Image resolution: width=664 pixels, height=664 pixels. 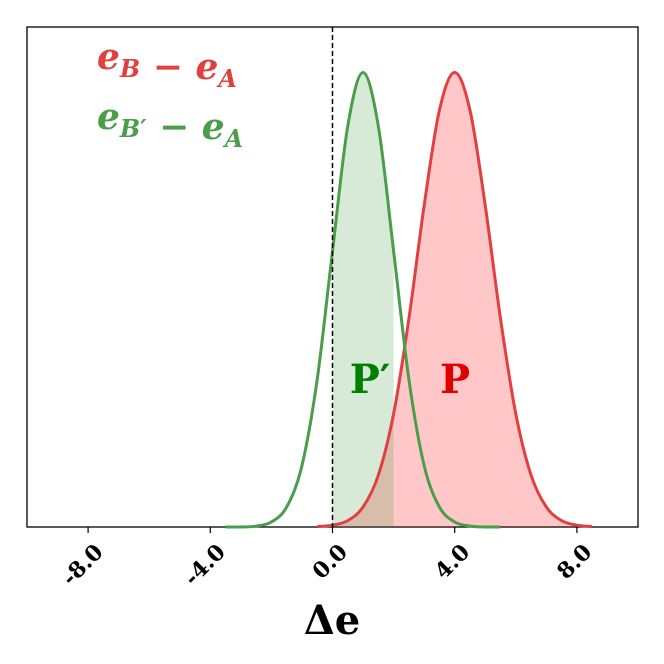 I want to click on annotation: P, so click(x=455, y=379).